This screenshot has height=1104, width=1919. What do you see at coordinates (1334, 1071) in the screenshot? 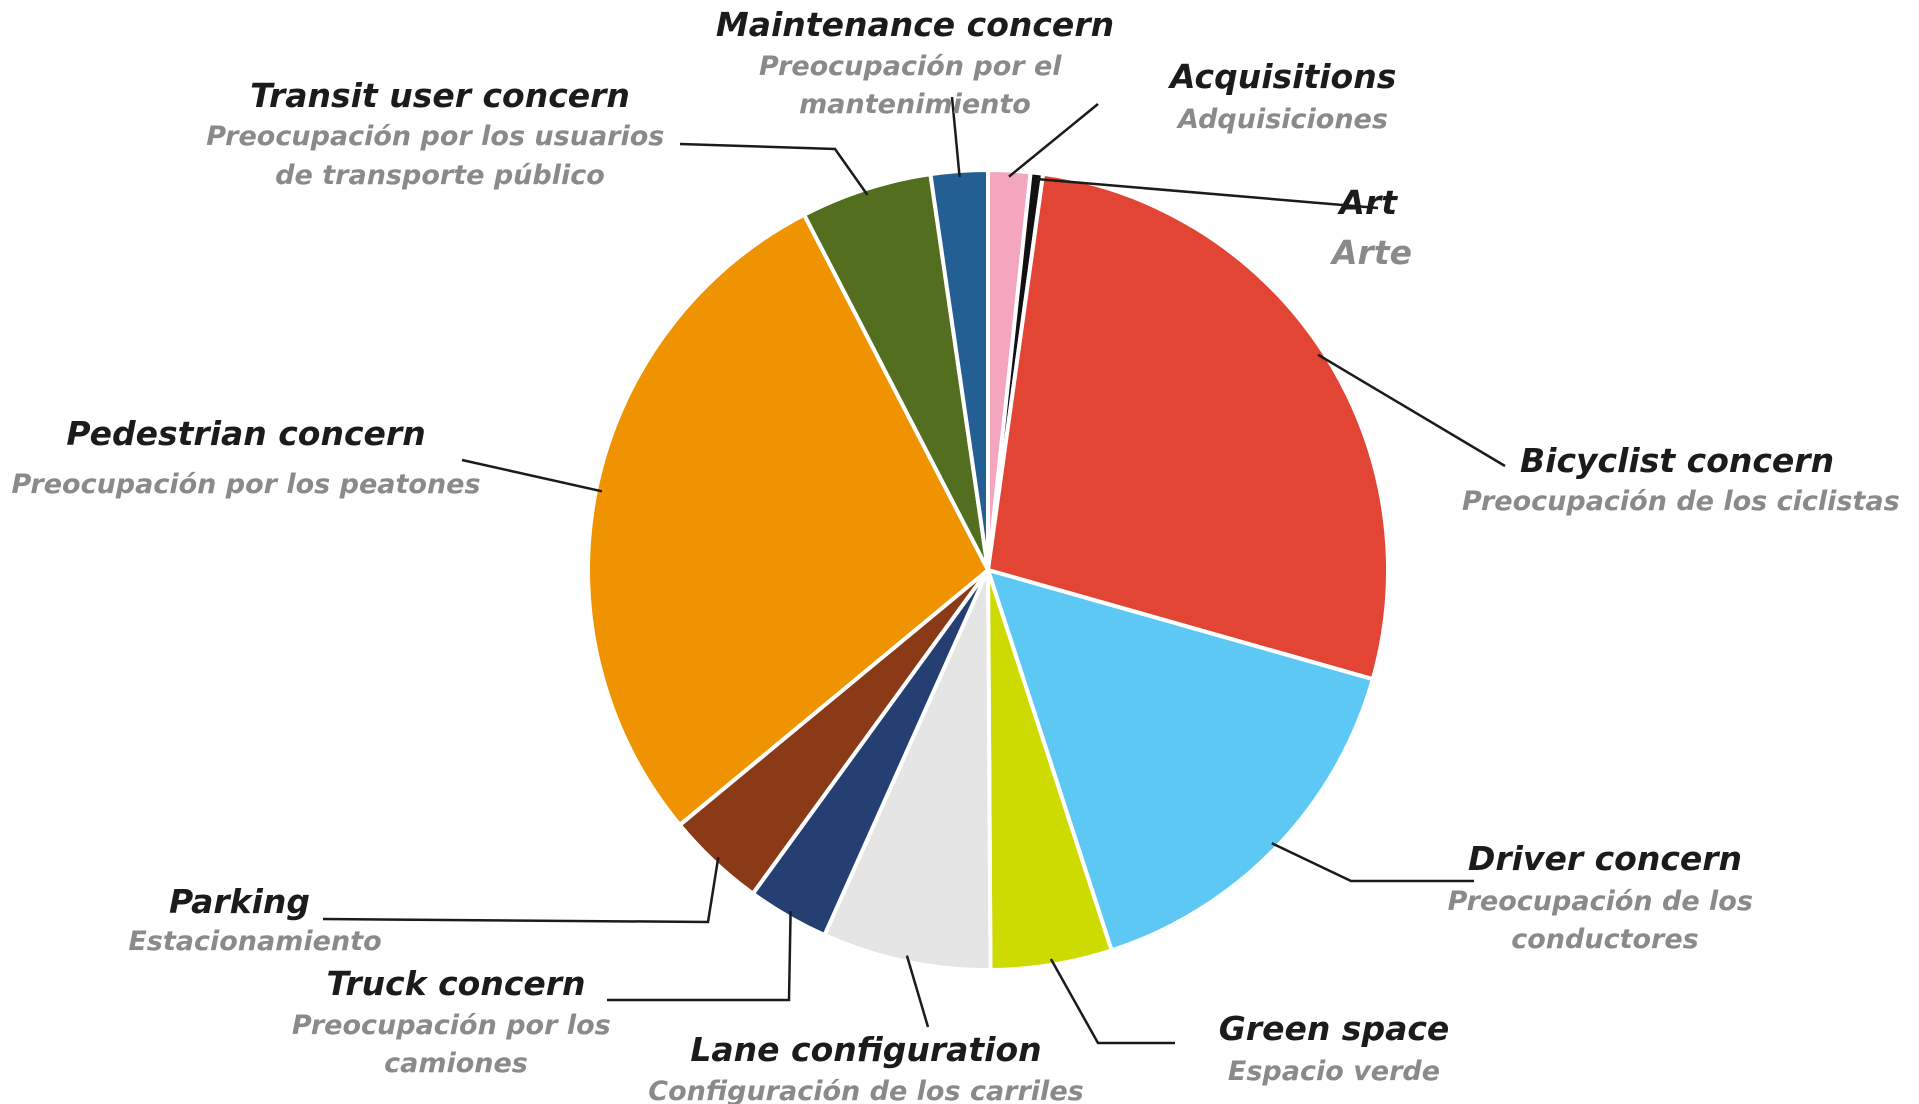
I see `label-es-green-space: Espacio verde` at bounding box center [1334, 1071].